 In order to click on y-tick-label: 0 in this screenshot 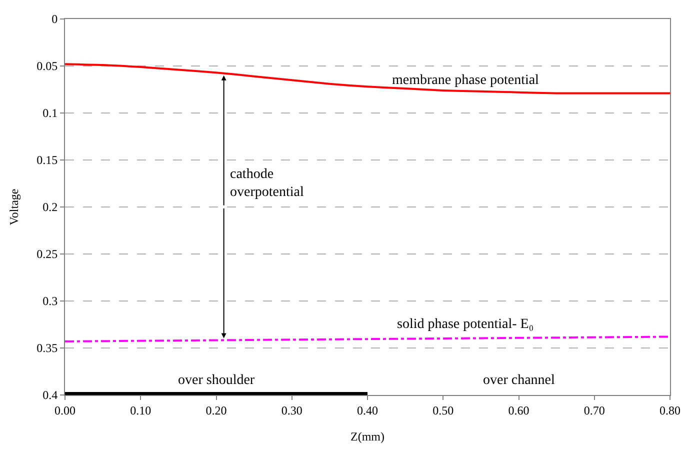, I will do `click(55, 19)`.